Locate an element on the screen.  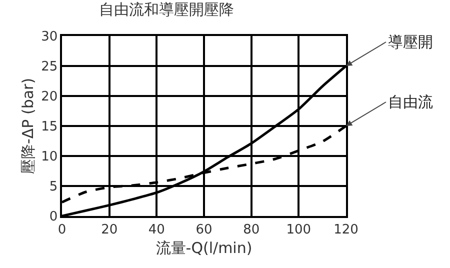
chart-title: 自由流和導壓開壓降 is located at coordinates (166, 9).